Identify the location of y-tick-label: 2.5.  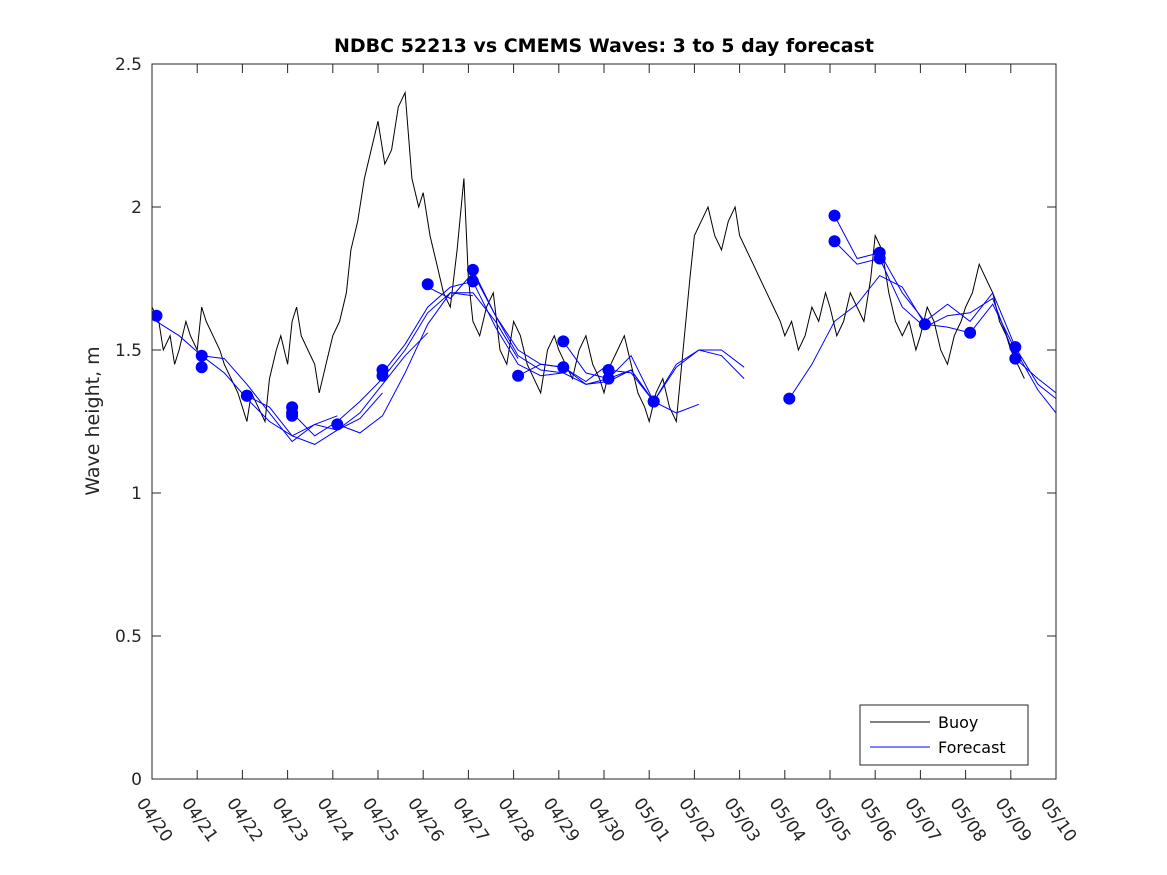
(128, 65).